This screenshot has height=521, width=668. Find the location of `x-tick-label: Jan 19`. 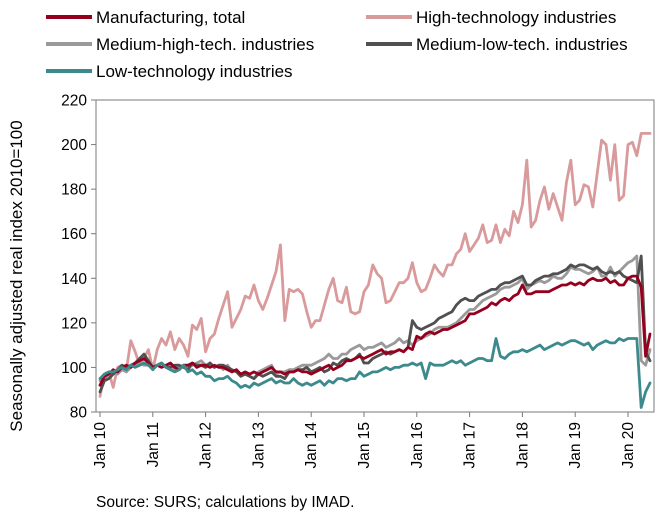

x-tick-label: Jan 19 is located at coordinates (575, 445).